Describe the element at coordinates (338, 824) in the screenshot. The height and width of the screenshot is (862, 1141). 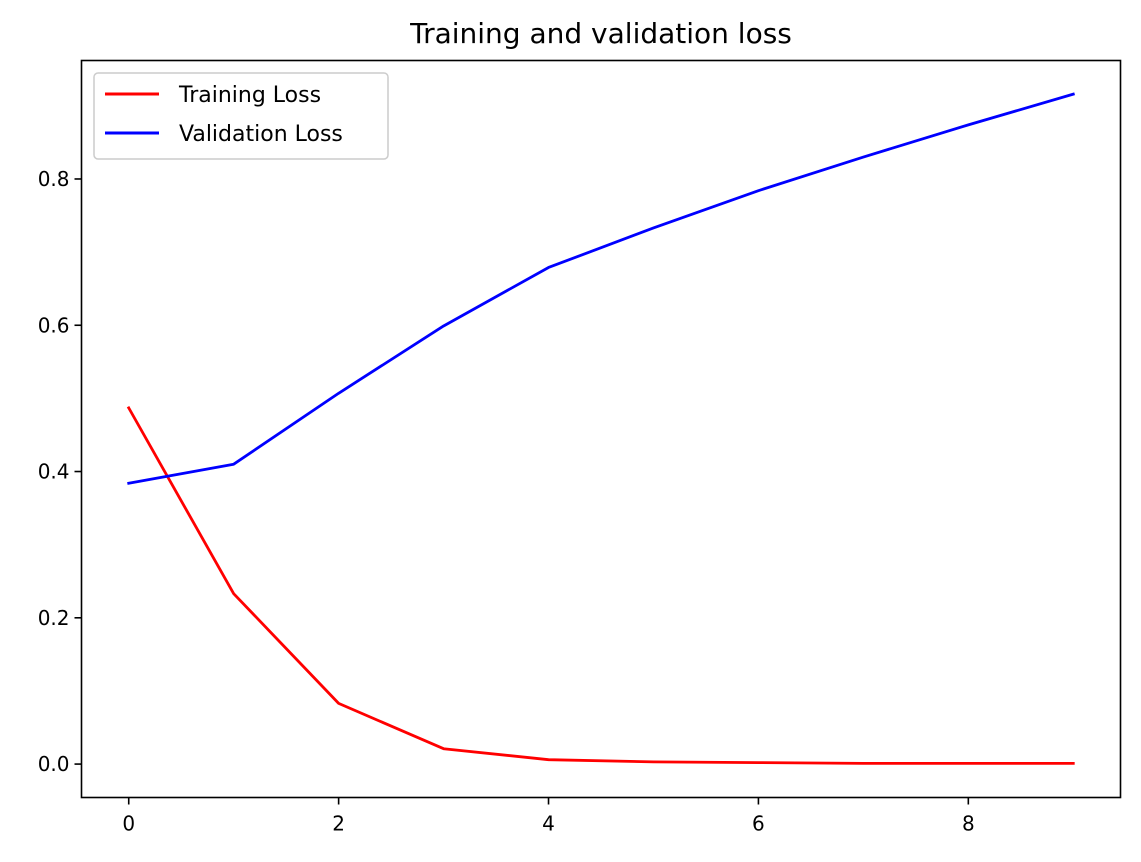
I see `x-tick-label: 2` at that location.